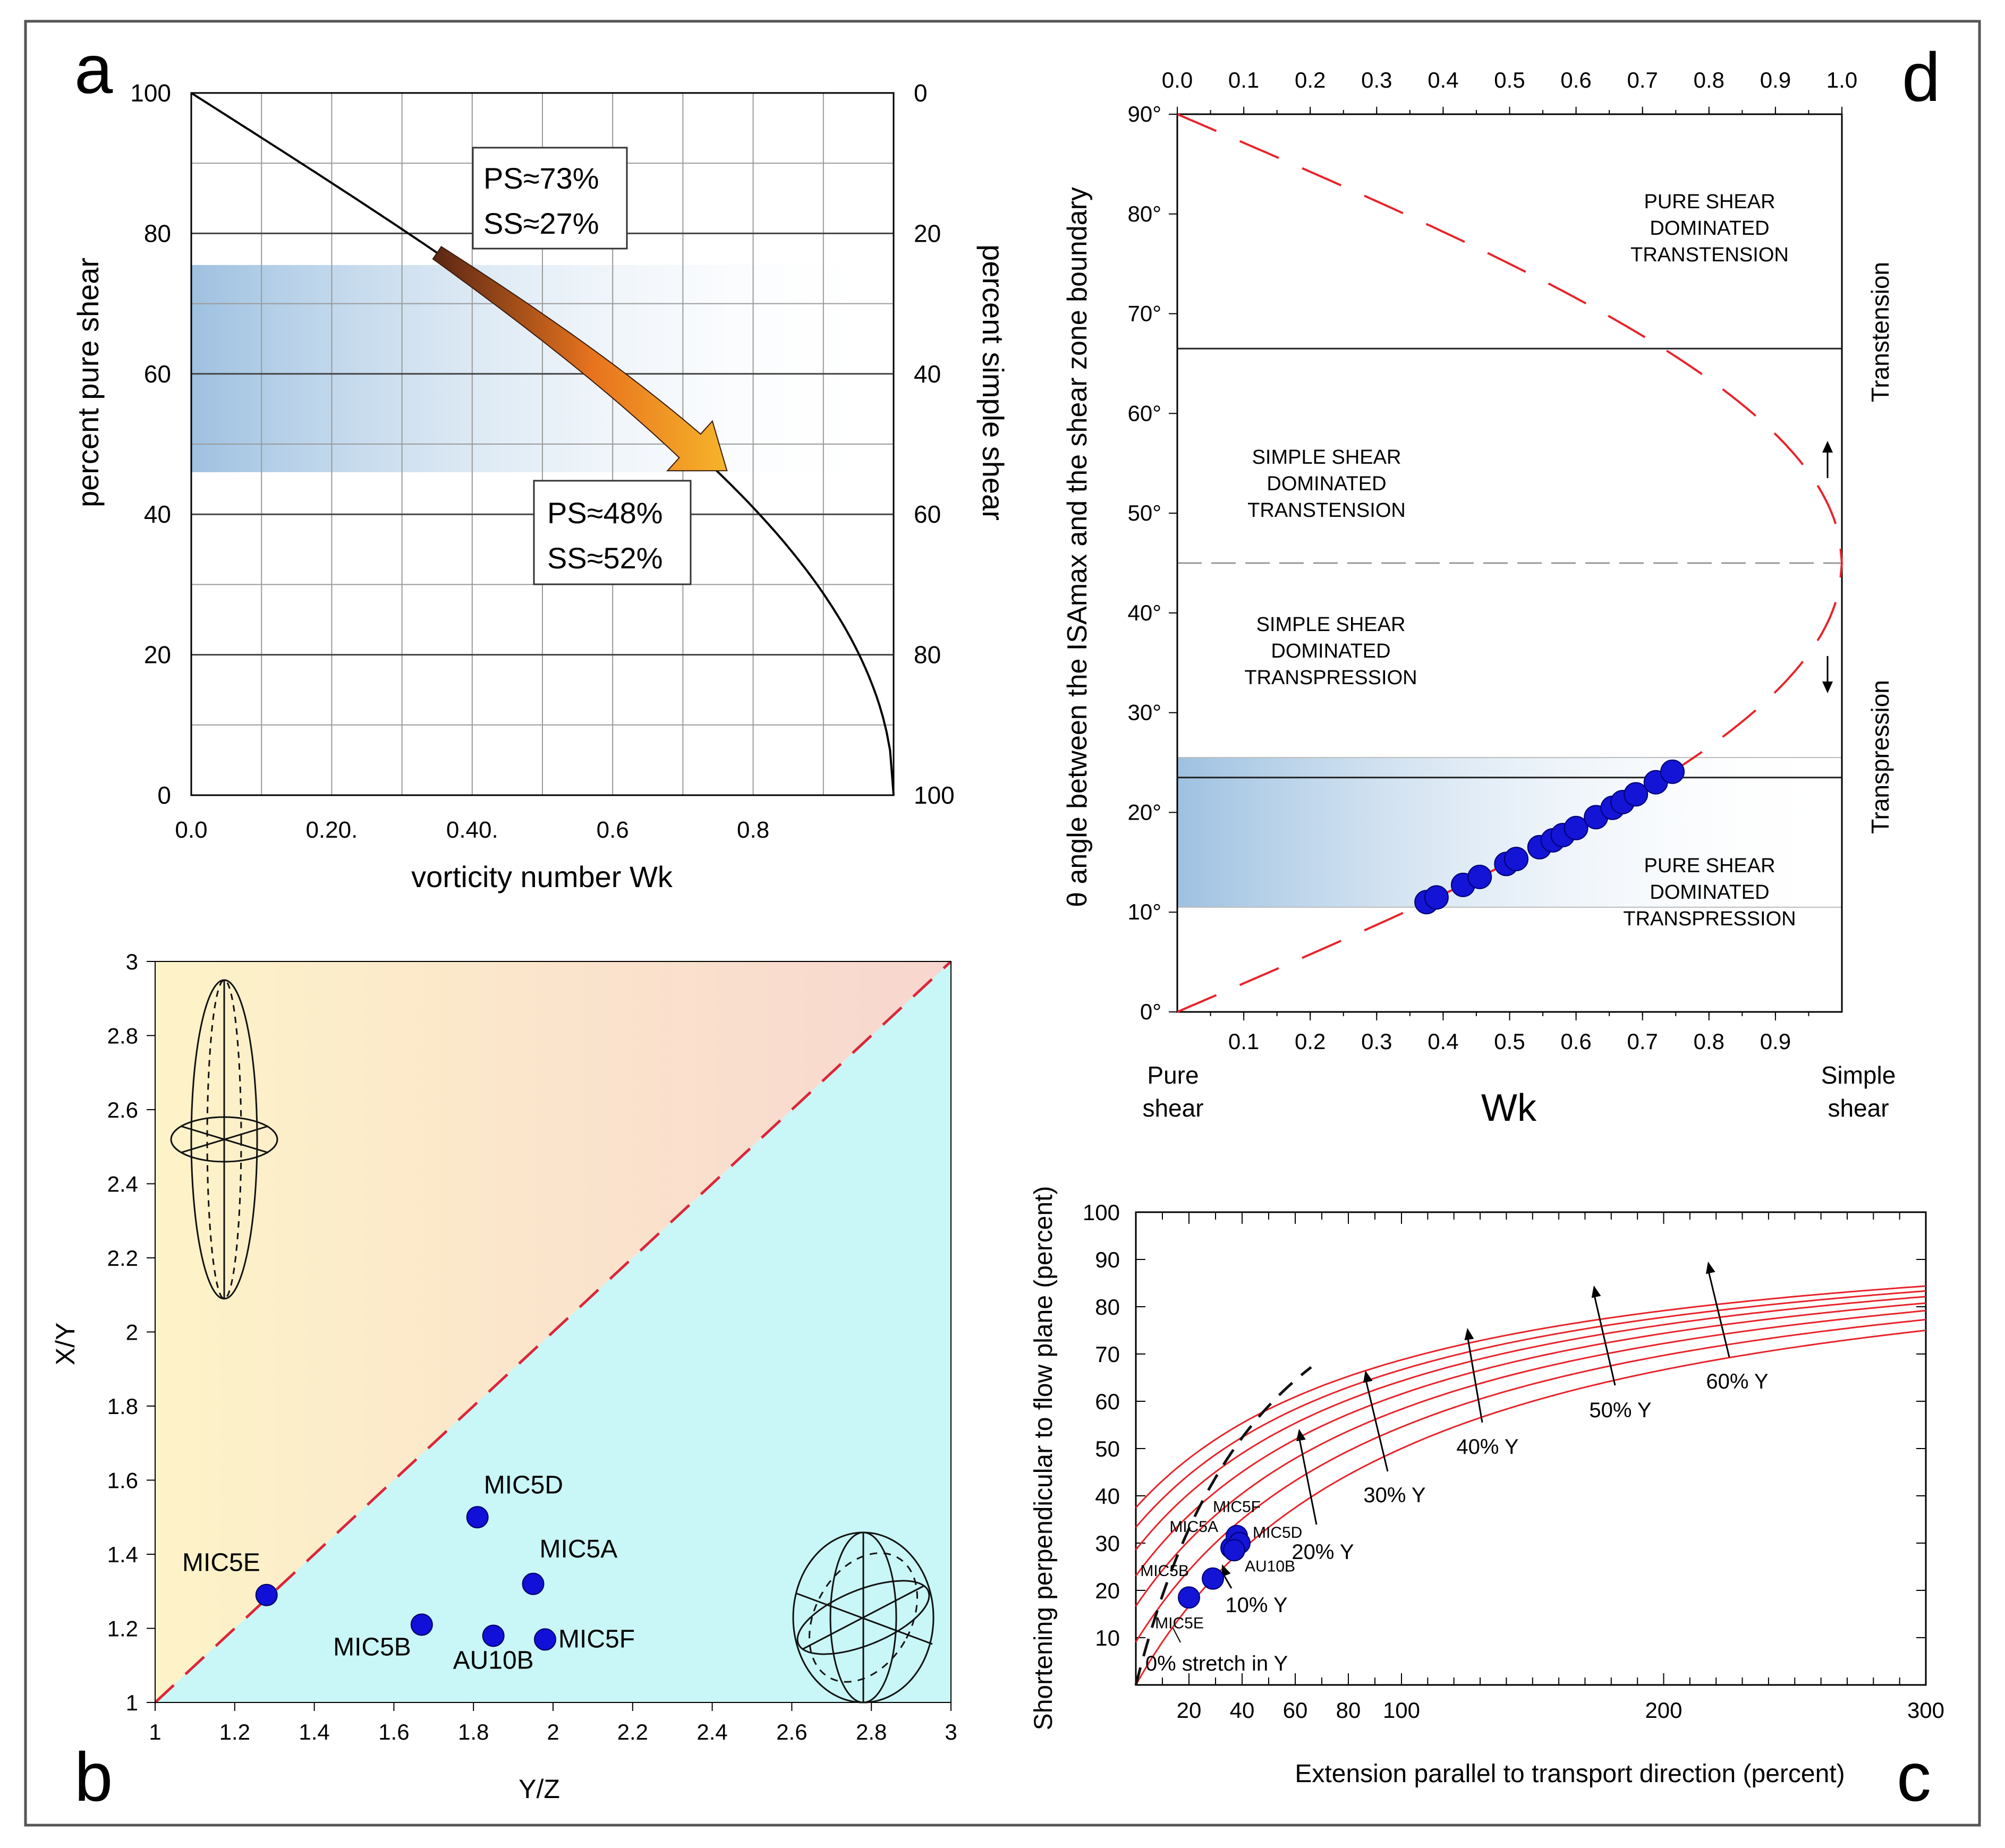 The width and height of the screenshot is (2005, 1848). I want to click on a-right-axis-title: percent simple shear, so click(993, 382).